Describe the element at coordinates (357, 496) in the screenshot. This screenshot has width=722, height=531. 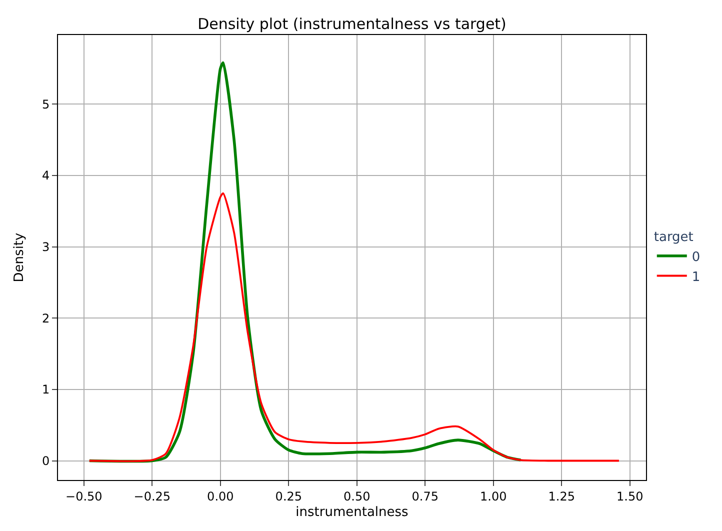
I see `x-tick-label: 0.50` at that location.